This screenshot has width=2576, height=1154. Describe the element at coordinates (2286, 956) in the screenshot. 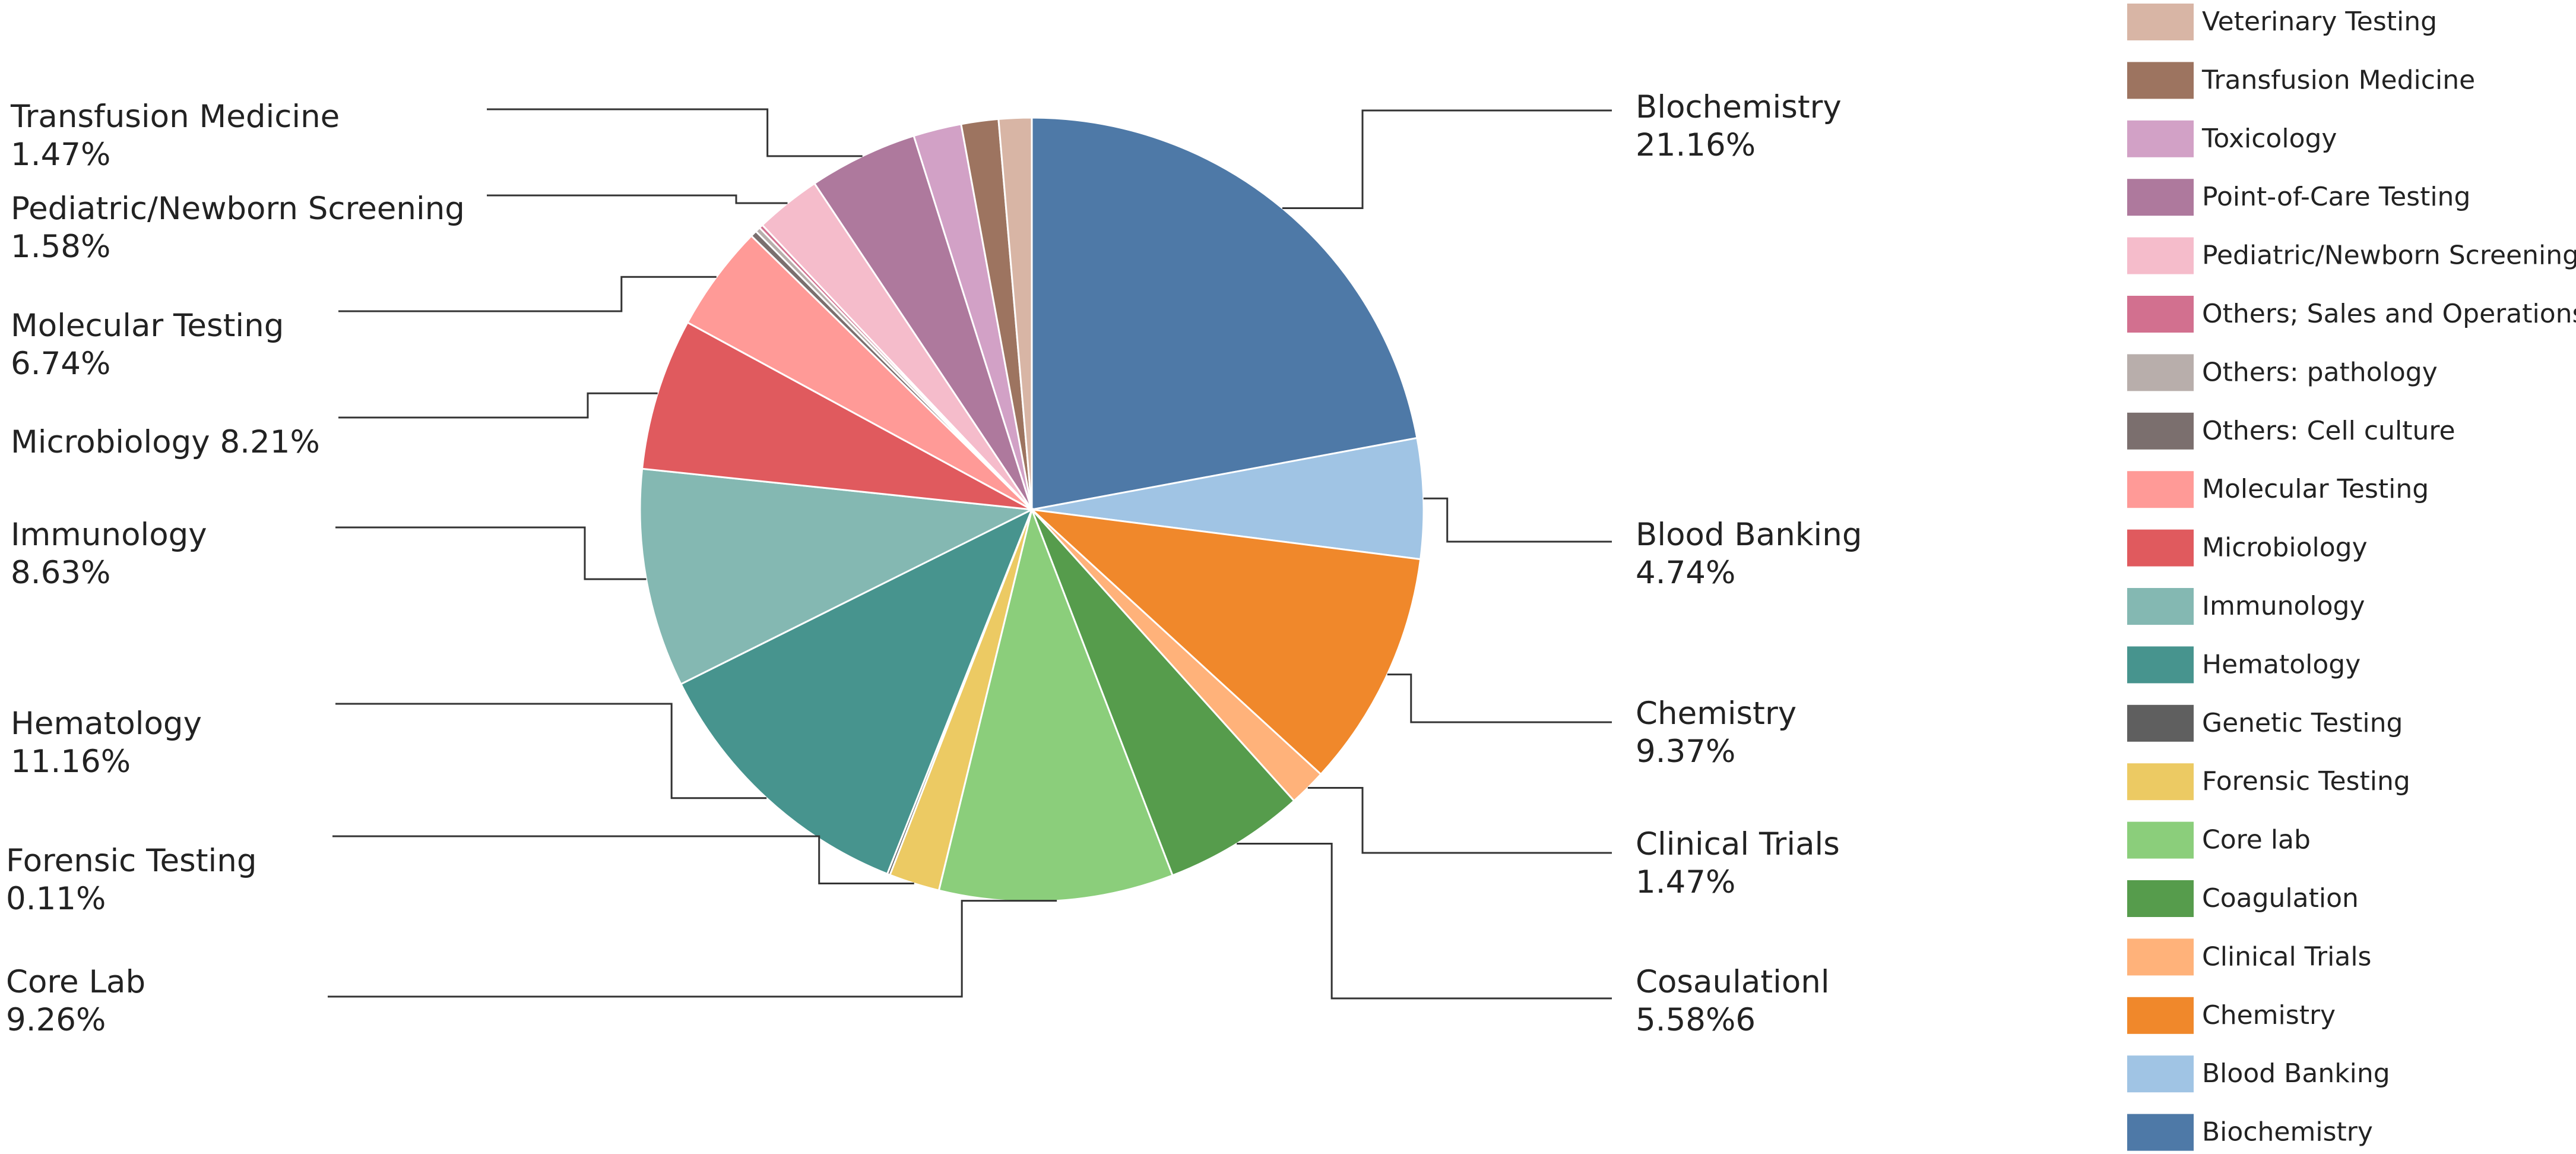

I see `legend-label-clinical-trials: Clinical Trials` at that location.